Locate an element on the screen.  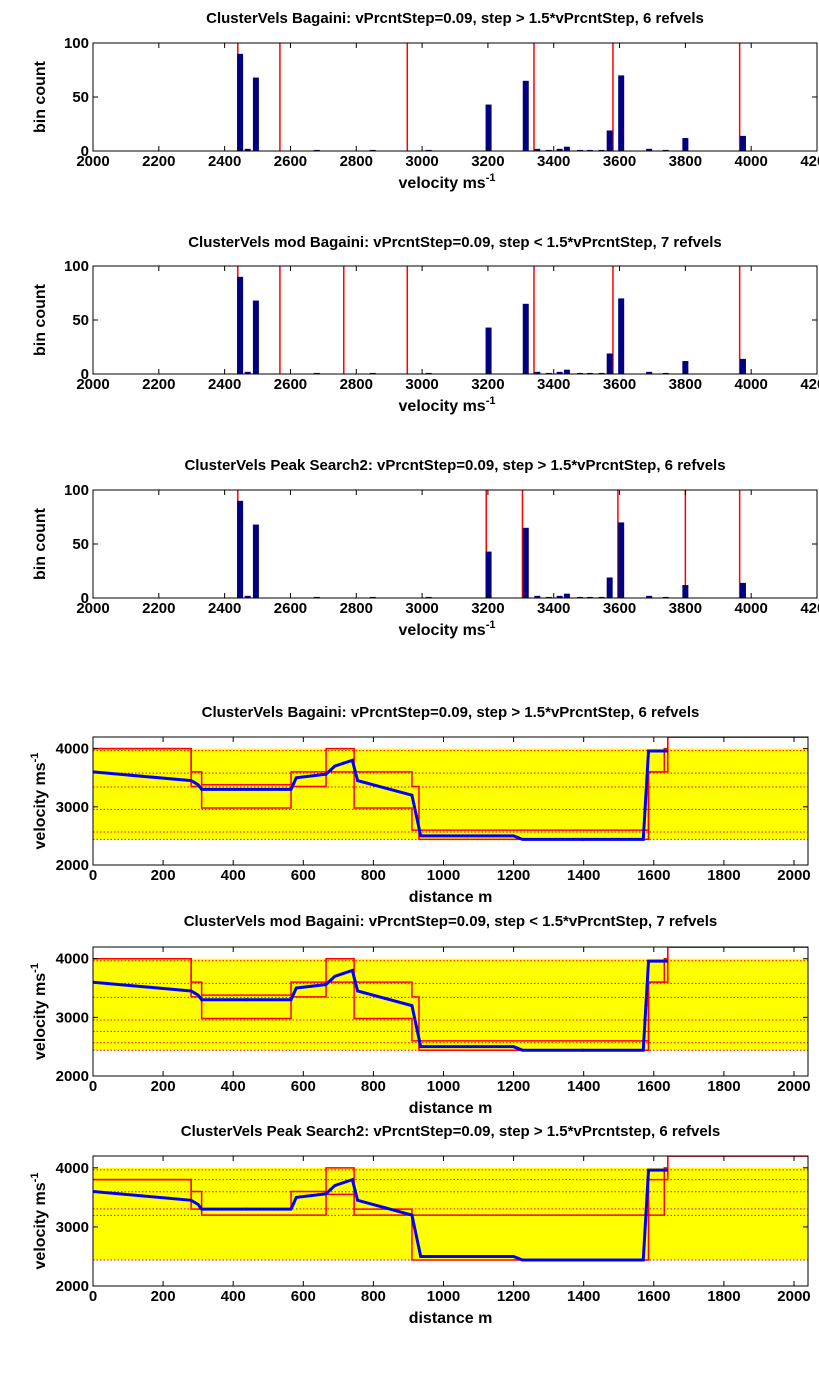
x-tick-label: 2200 is located at coordinates (158, 161).